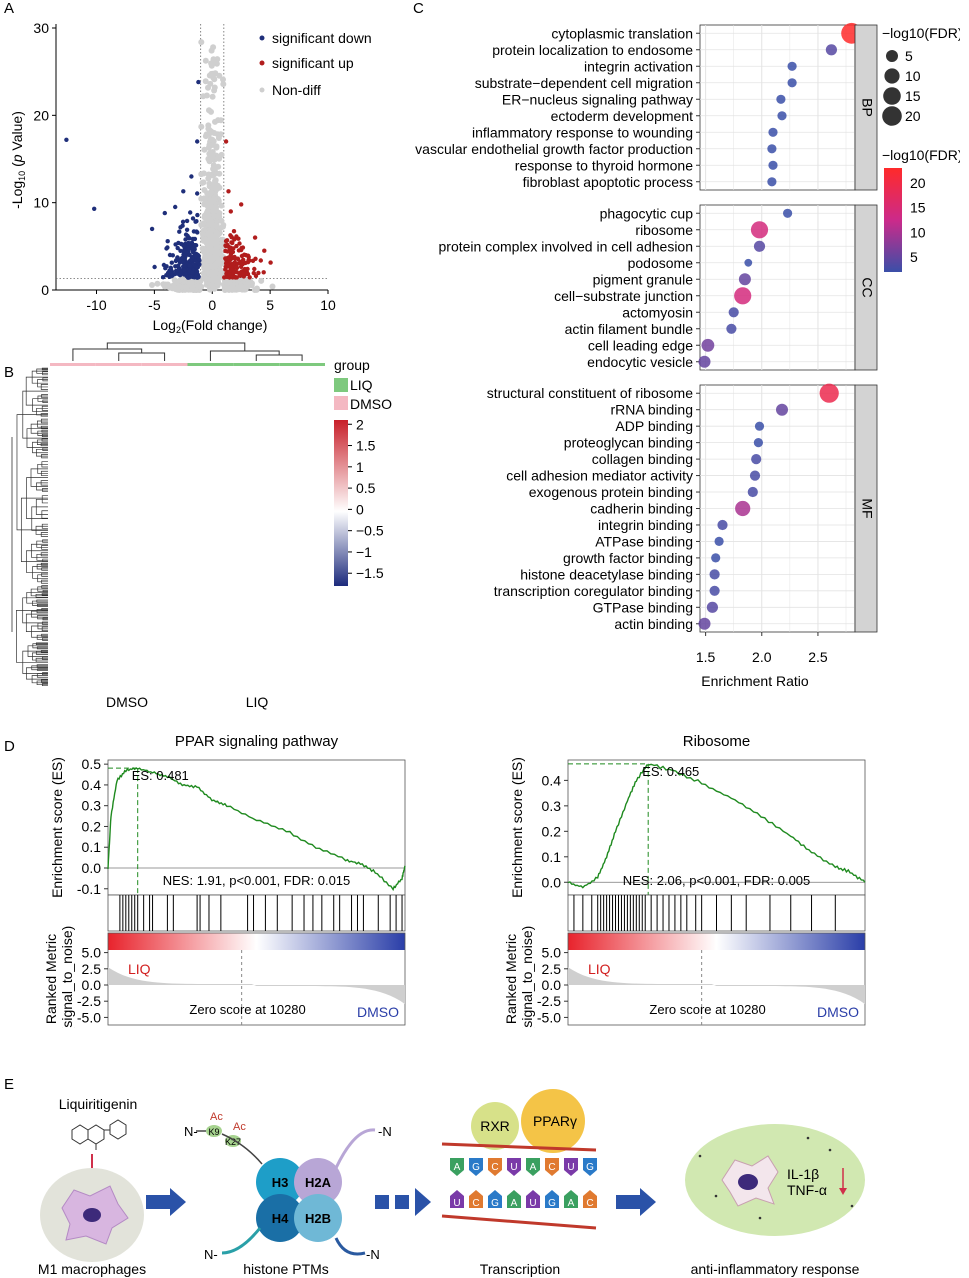 This screenshot has width=969, height=1278. What do you see at coordinates (127, 702) in the screenshot?
I see `heat-xlabel-dmso: DMSO` at bounding box center [127, 702].